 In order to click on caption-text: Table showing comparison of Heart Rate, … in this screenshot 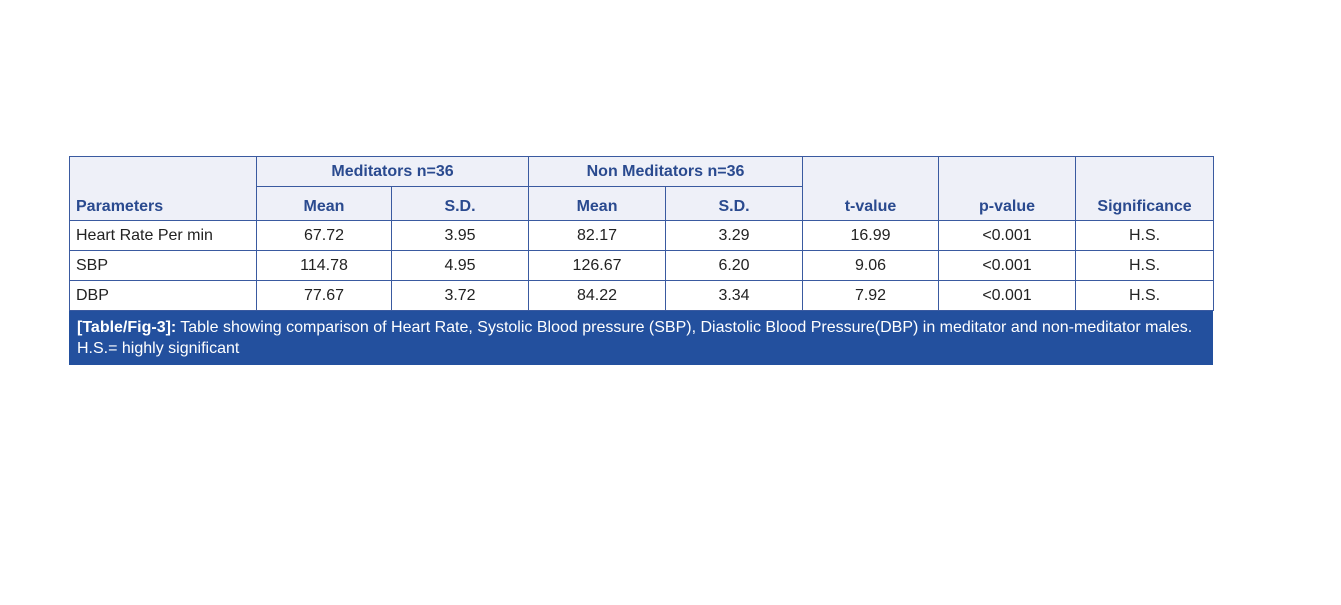, I will do `click(635, 338)`.